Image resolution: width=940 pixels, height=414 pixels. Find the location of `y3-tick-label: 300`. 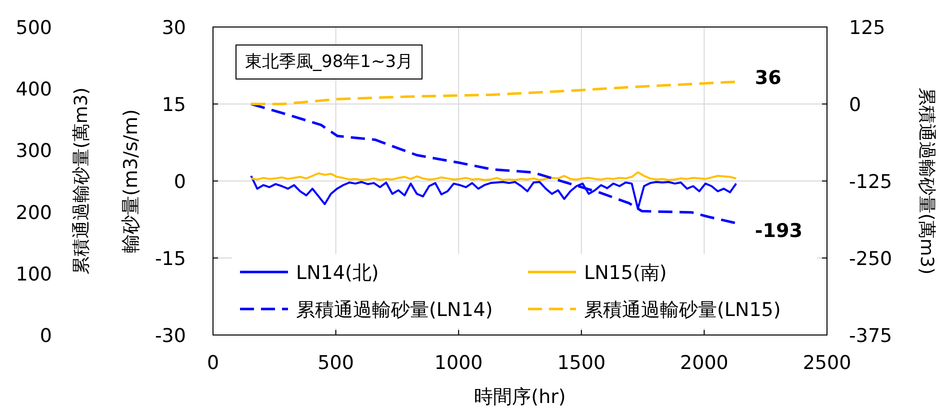

y3-tick-label: 300 is located at coordinates (34, 151).